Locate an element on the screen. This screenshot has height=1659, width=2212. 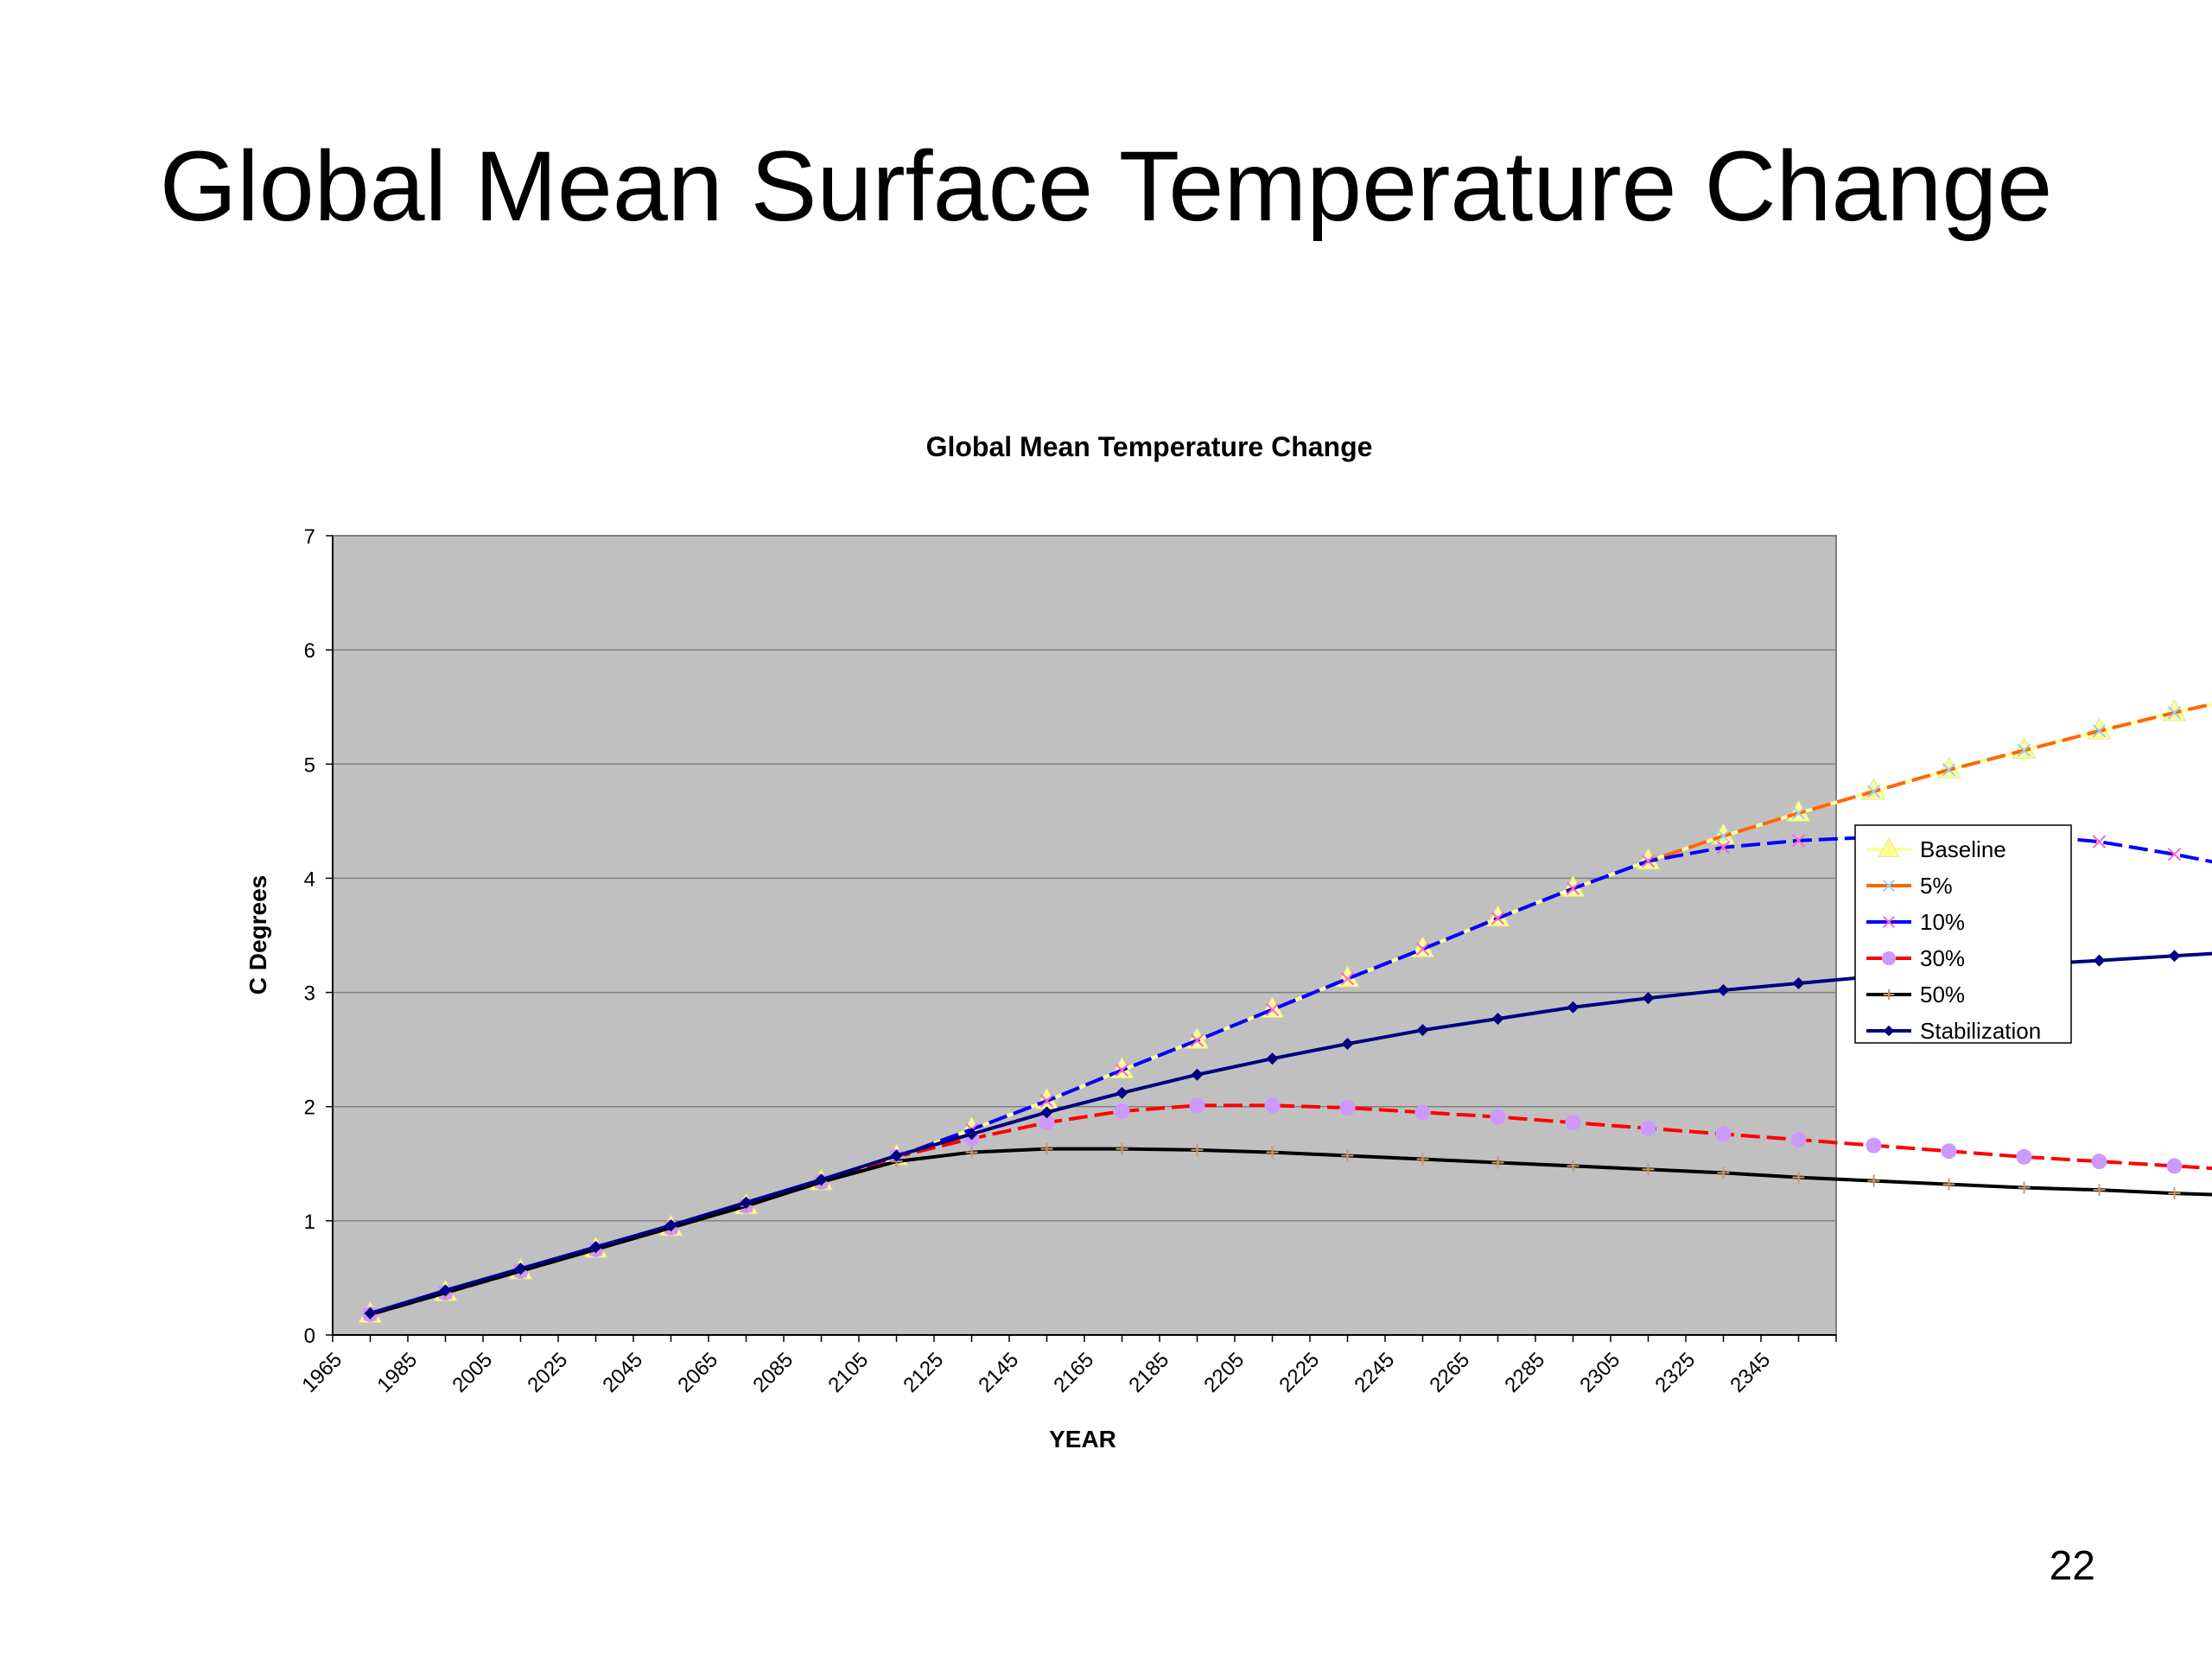
x-tick-label: 2205 is located at coordinates (1224, 1372).